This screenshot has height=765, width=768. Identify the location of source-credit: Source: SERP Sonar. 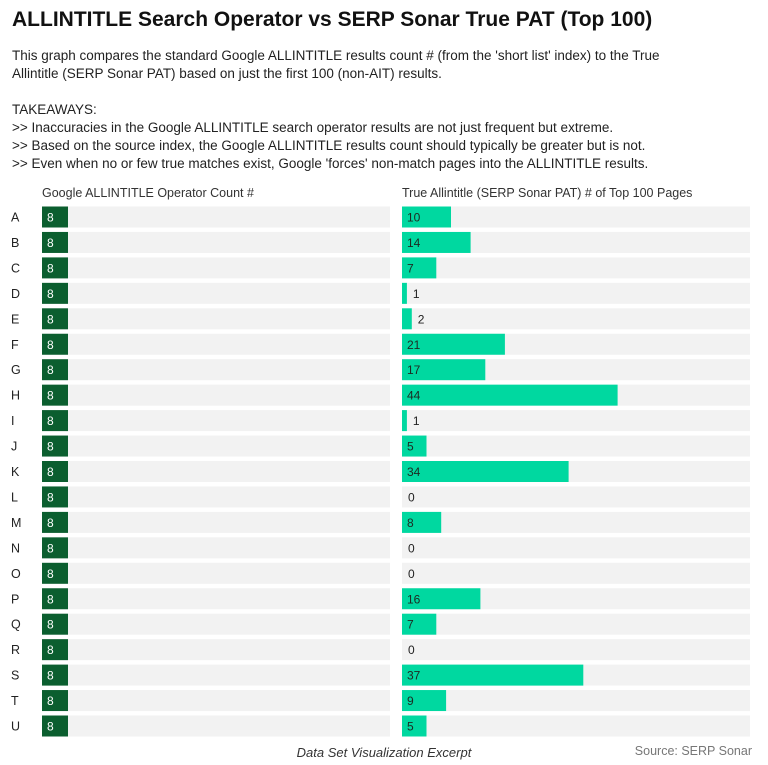
(693, 751).